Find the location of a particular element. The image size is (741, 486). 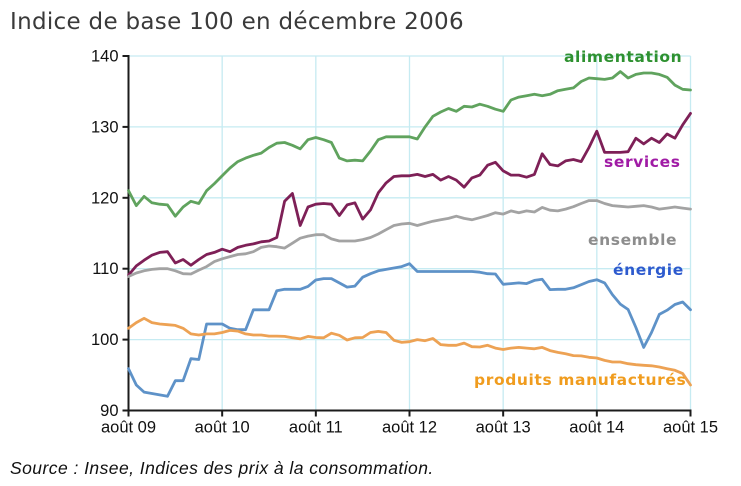

x-tick-label: août 15 is located at coordinates (690, 428).